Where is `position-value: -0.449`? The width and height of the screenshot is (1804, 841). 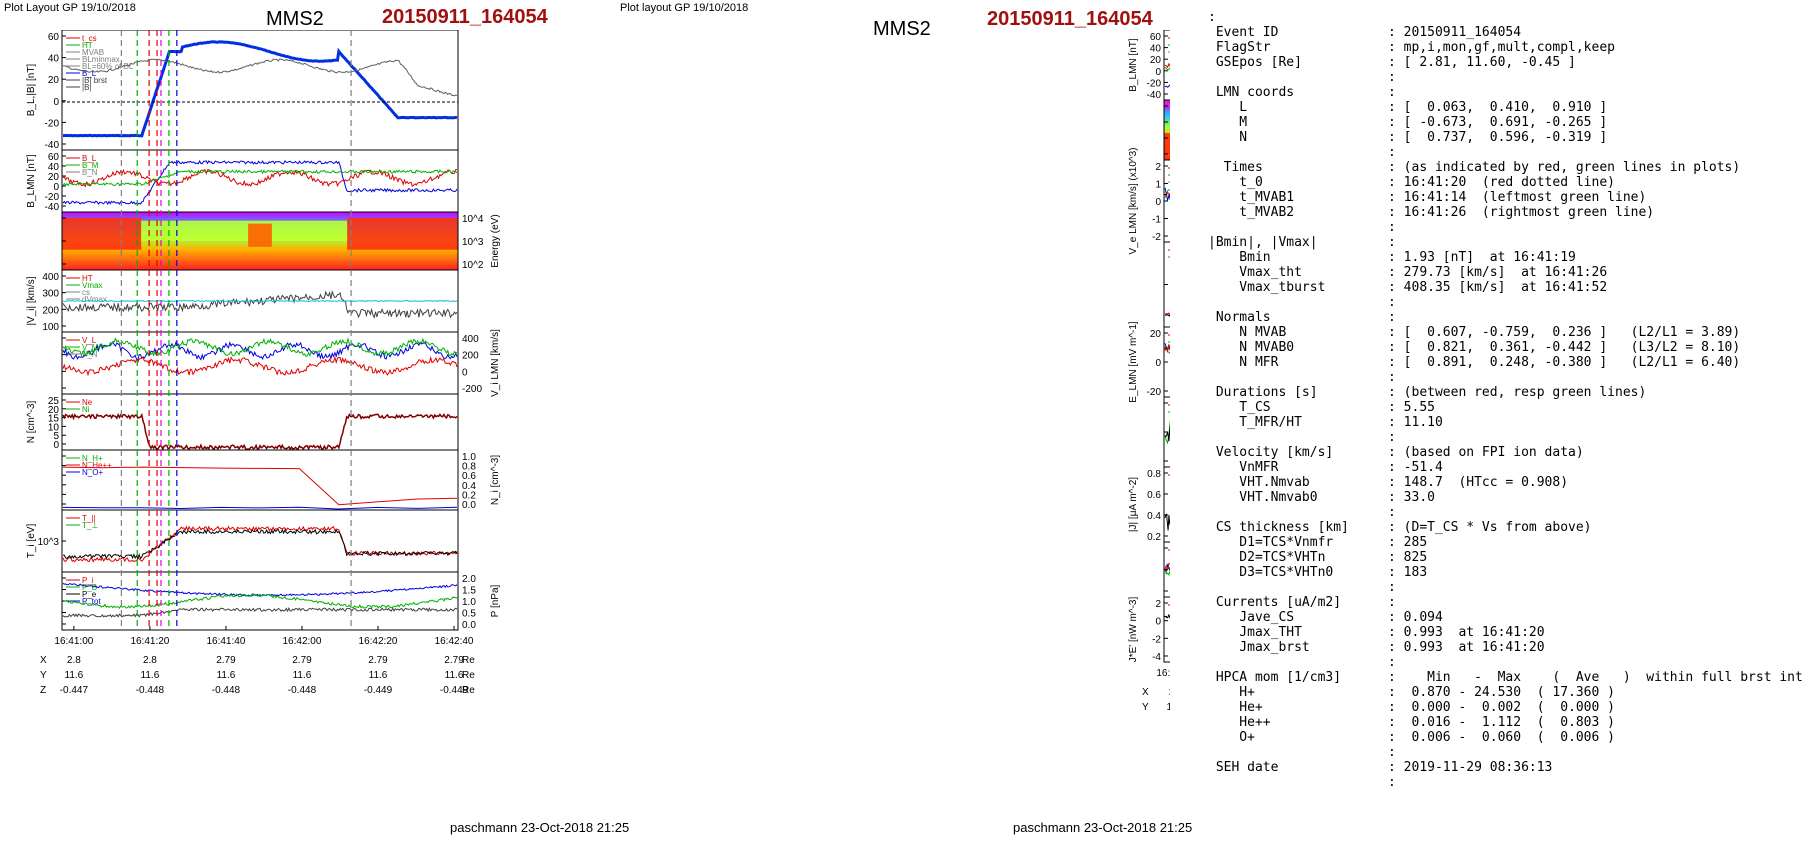
position-value: -0.449 is located at coordinates (378, 690).